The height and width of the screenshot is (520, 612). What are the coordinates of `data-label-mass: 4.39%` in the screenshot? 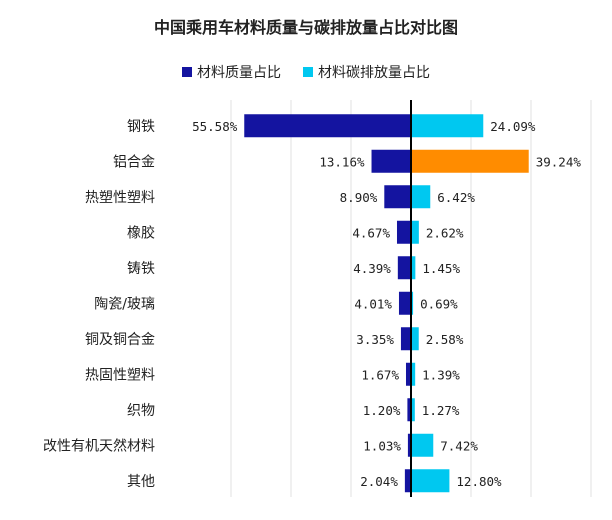 It's located at (372, 268).